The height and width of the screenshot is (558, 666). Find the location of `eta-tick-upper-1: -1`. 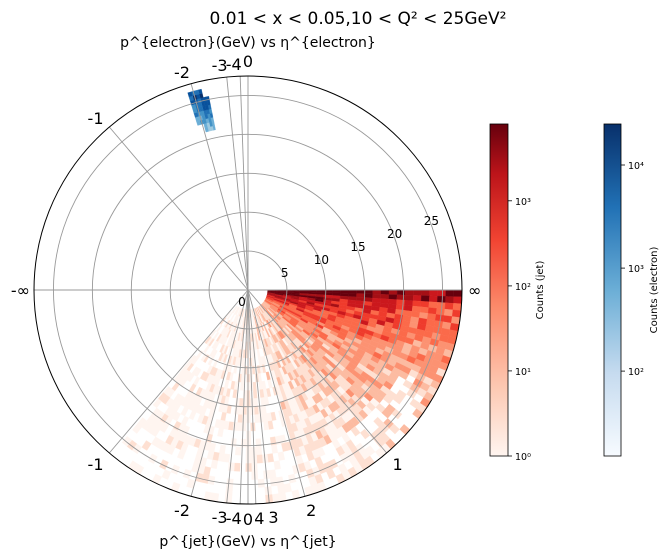

eta-tick-upper-1: -1 is located at coordinates (96, 118).